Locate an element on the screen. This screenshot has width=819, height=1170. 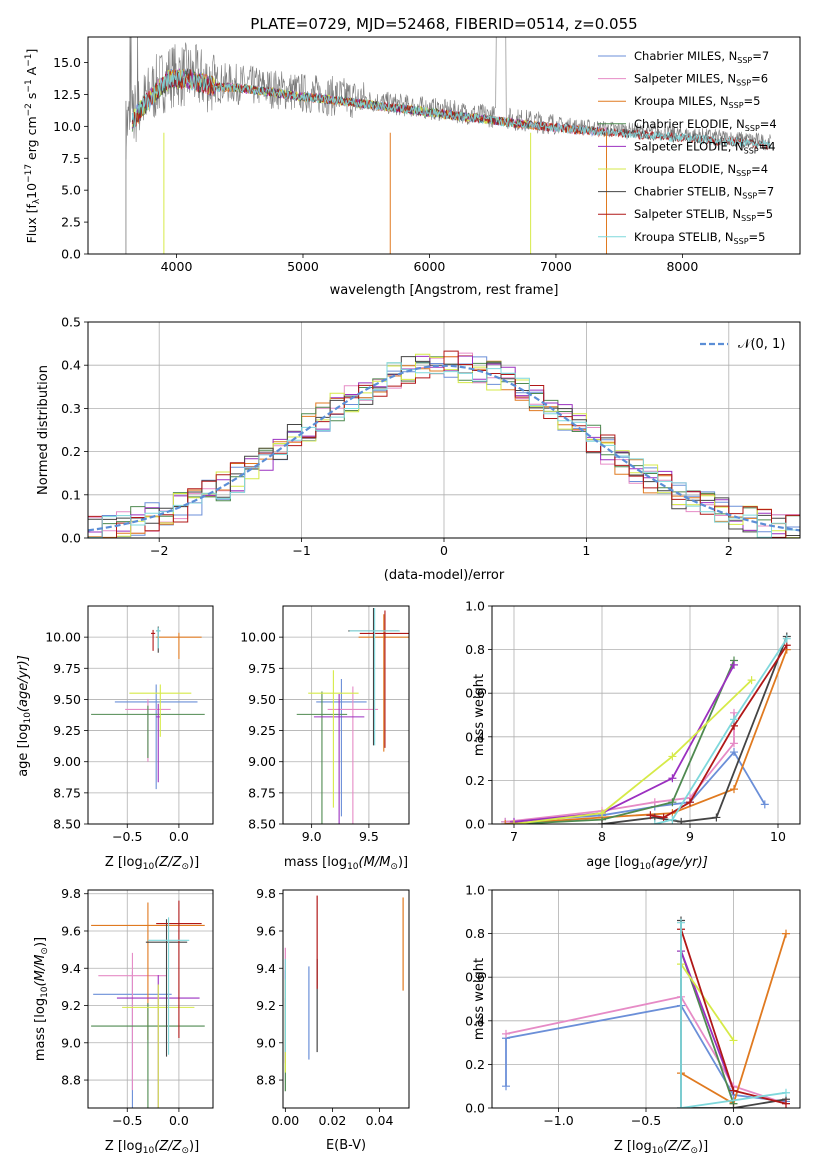
y-tick-label: 0.3 is located at coordinates (71, 408).